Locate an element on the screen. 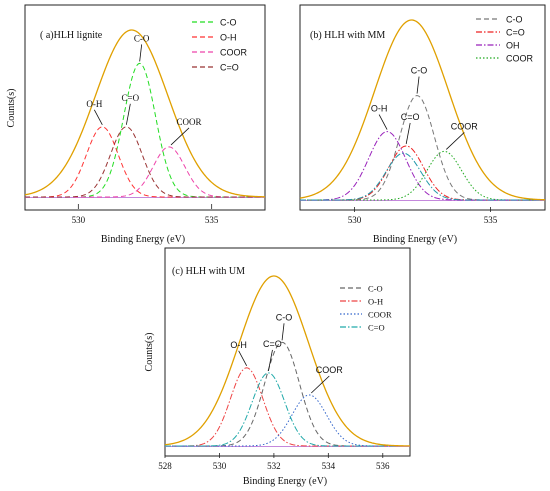 This screenshot has width=550, height=491. legend-label-c-3: C=O is located at coordinates (376, 328).